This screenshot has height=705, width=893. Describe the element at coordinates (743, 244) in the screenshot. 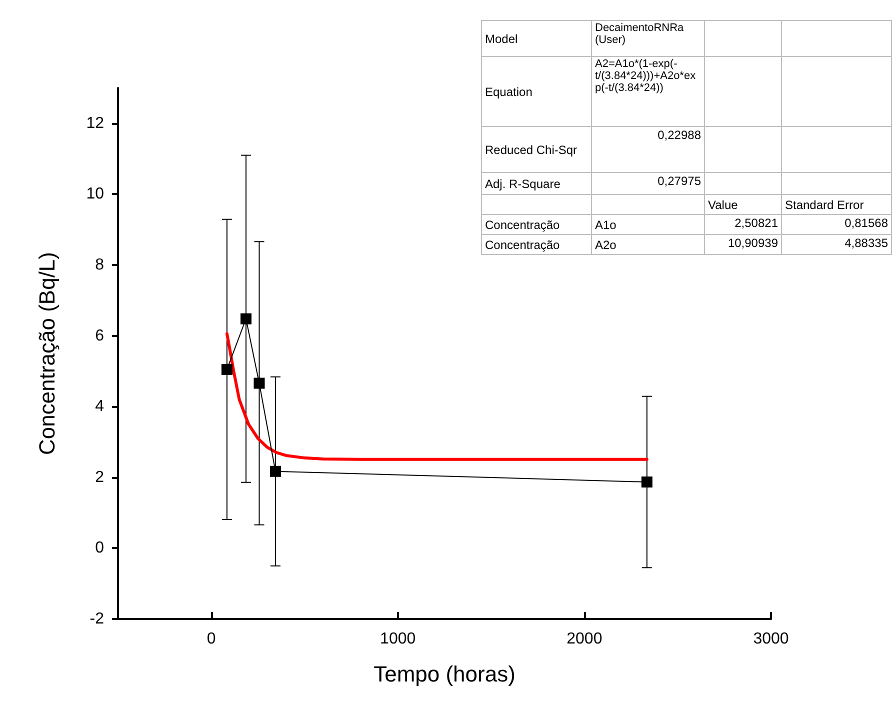

I see `table-cell: 10,90939` at that location.